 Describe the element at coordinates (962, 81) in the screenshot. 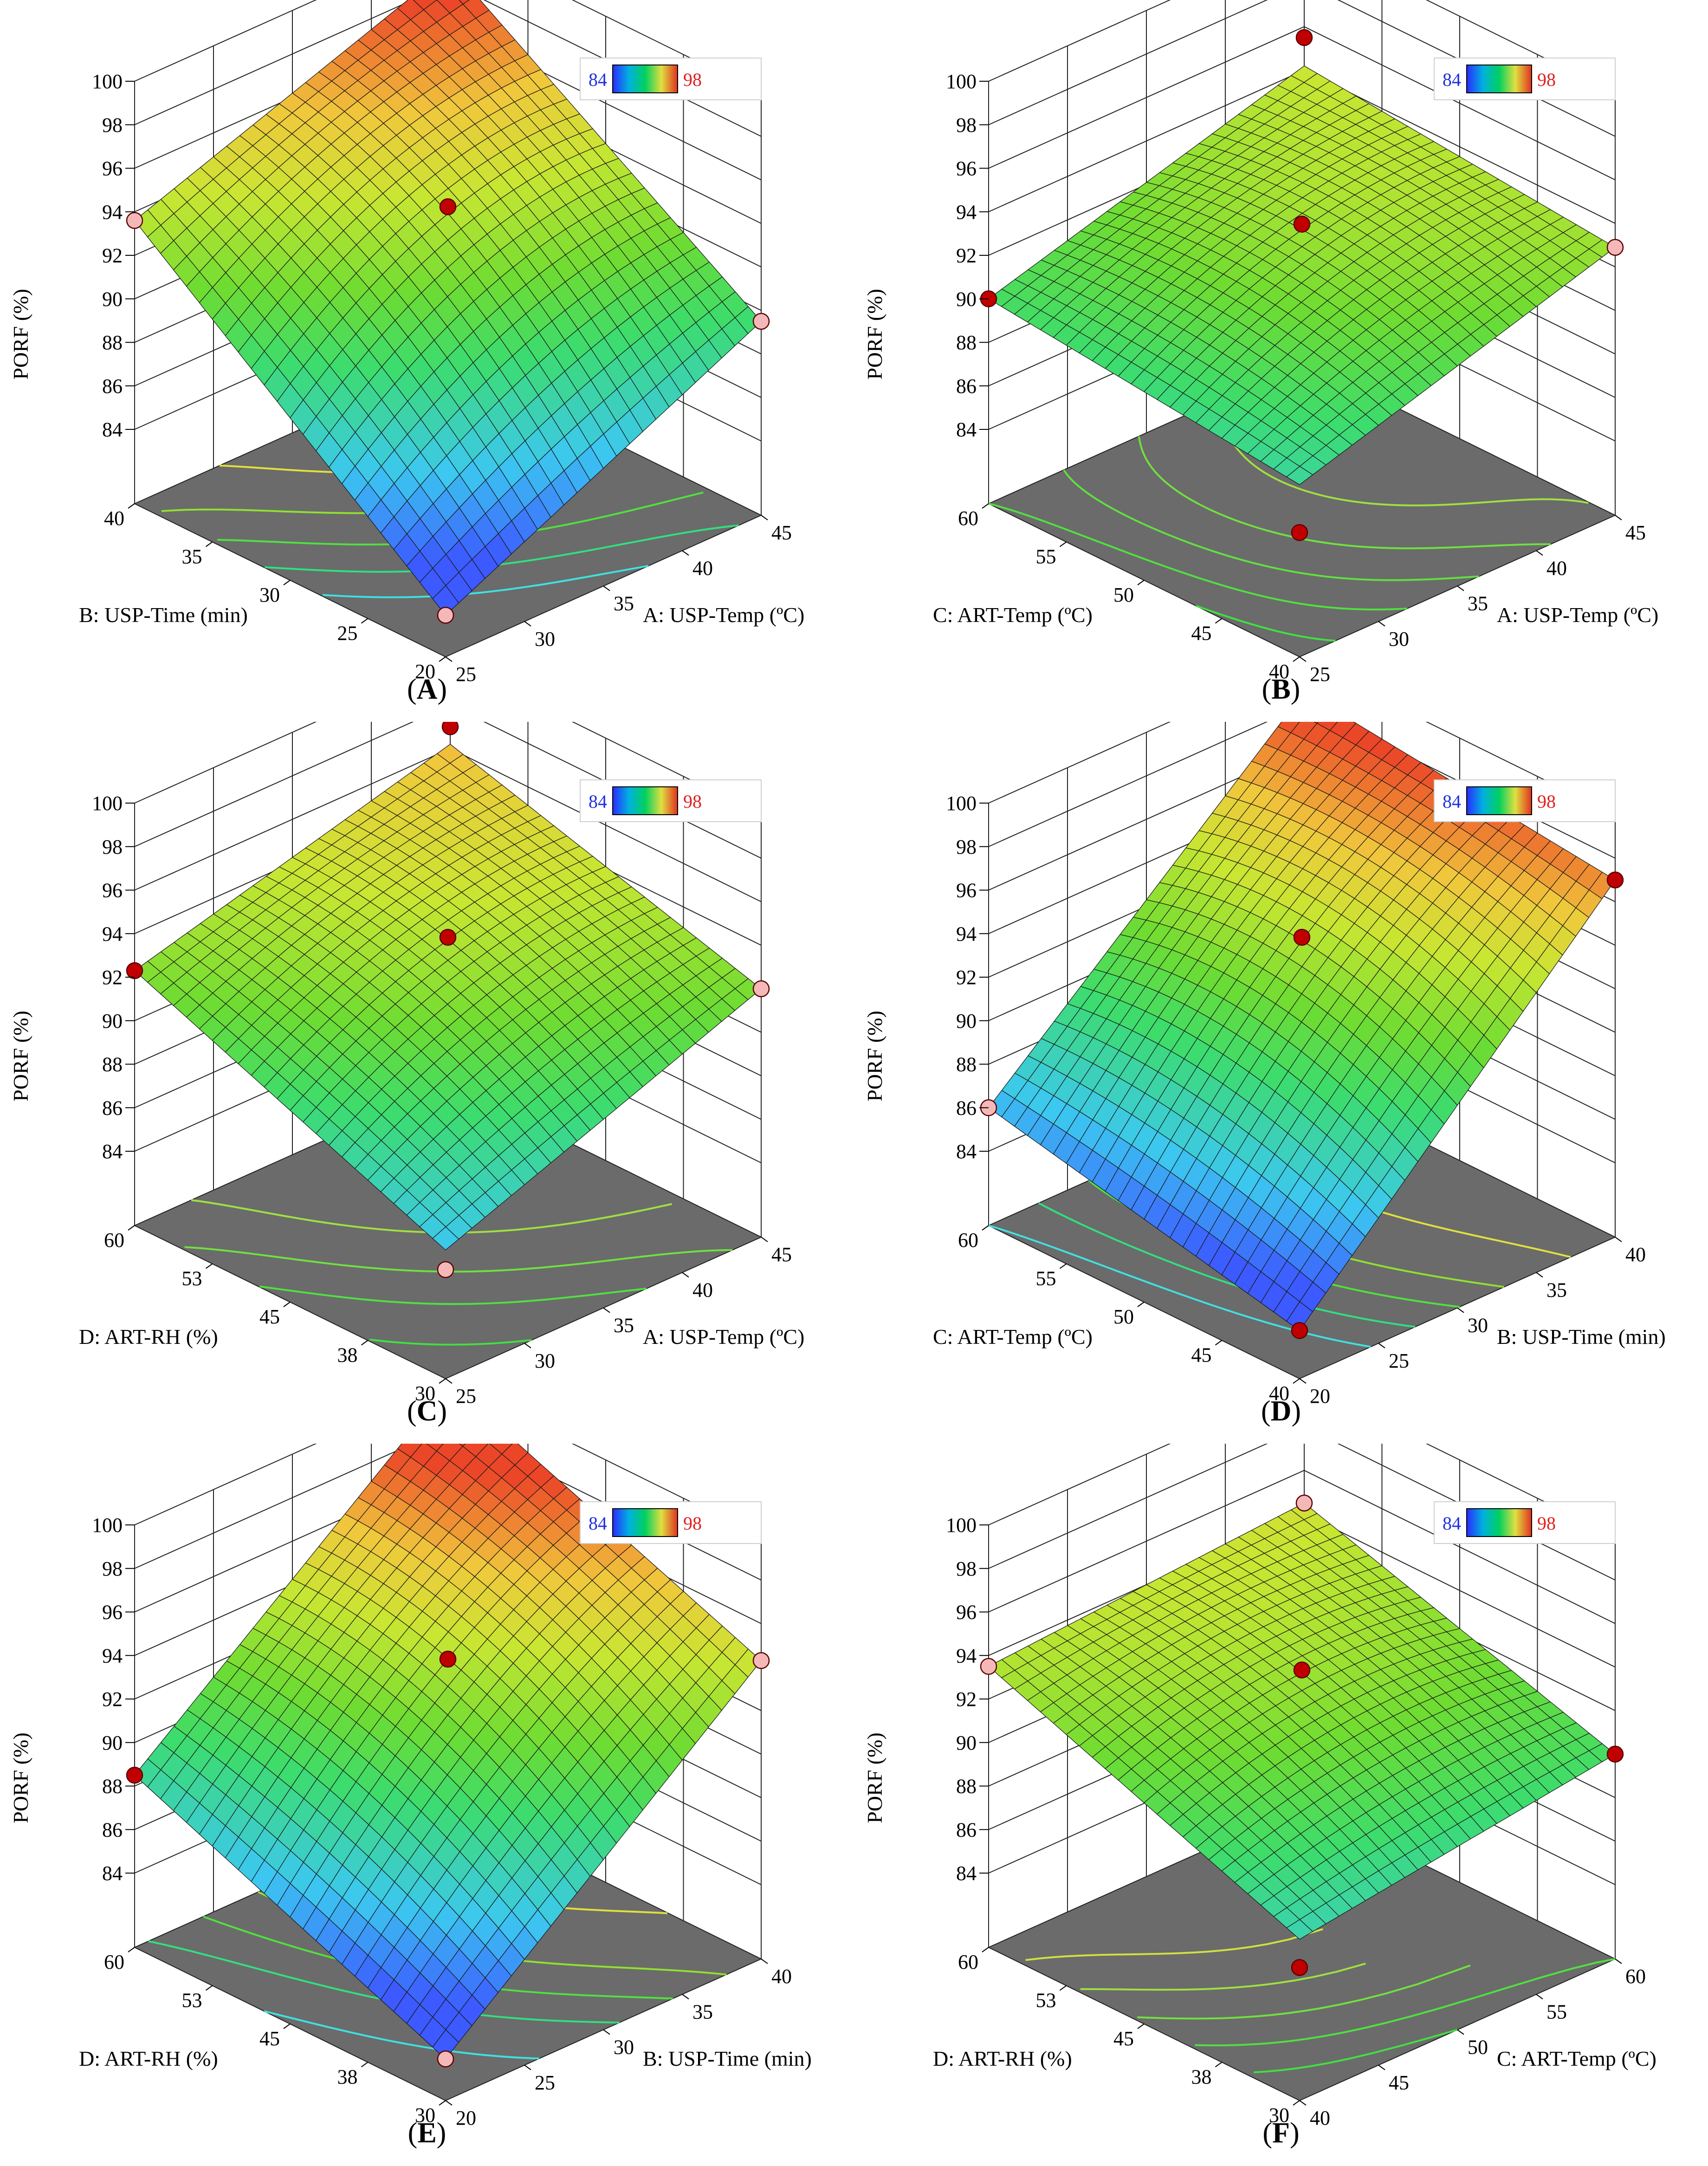

I see `z-tick-label: 100` at that location.